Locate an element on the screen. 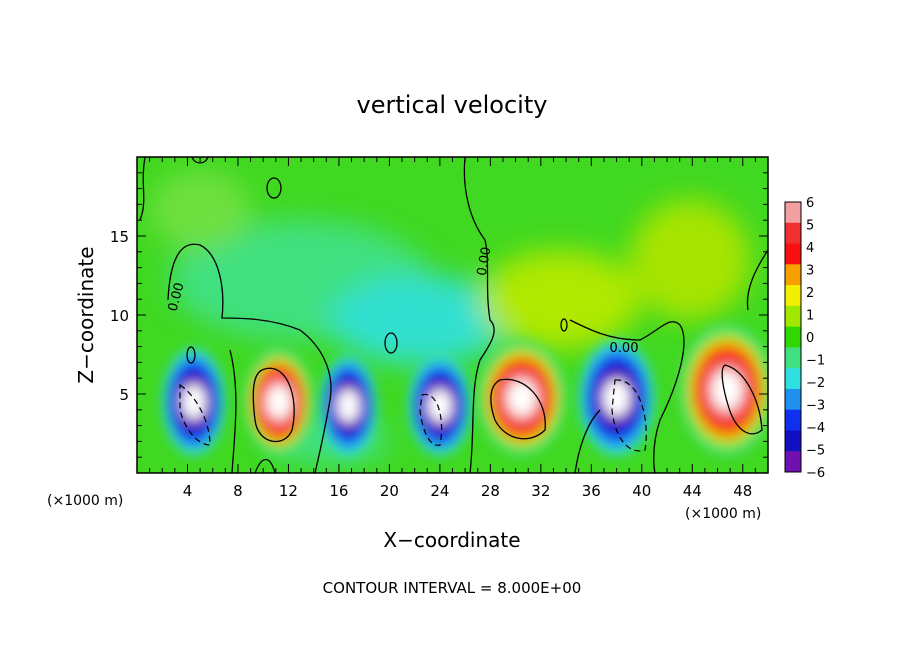 Image resolution: width=904 pixels, height=654 pixels. y-tick-label: 10 is located at coordinates (119, 316).